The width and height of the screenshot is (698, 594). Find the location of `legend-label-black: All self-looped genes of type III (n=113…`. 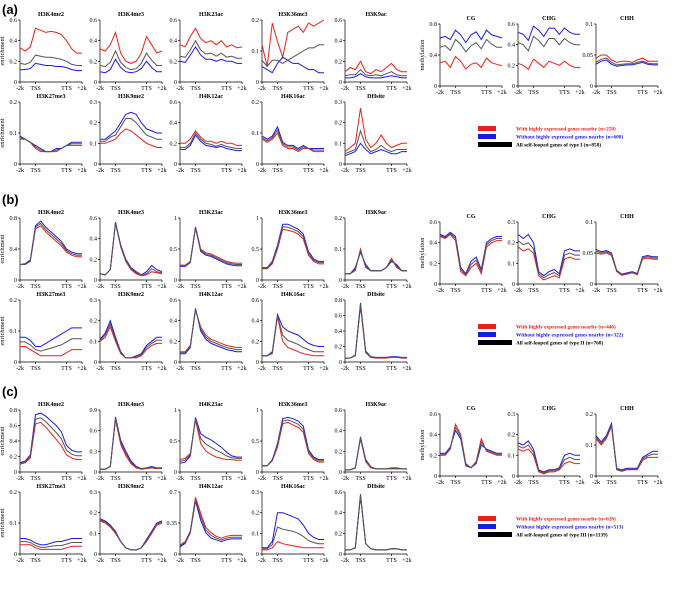

legend-label-black: All self-looped genes of type III (n=113… is located at coordinates (562, 535).